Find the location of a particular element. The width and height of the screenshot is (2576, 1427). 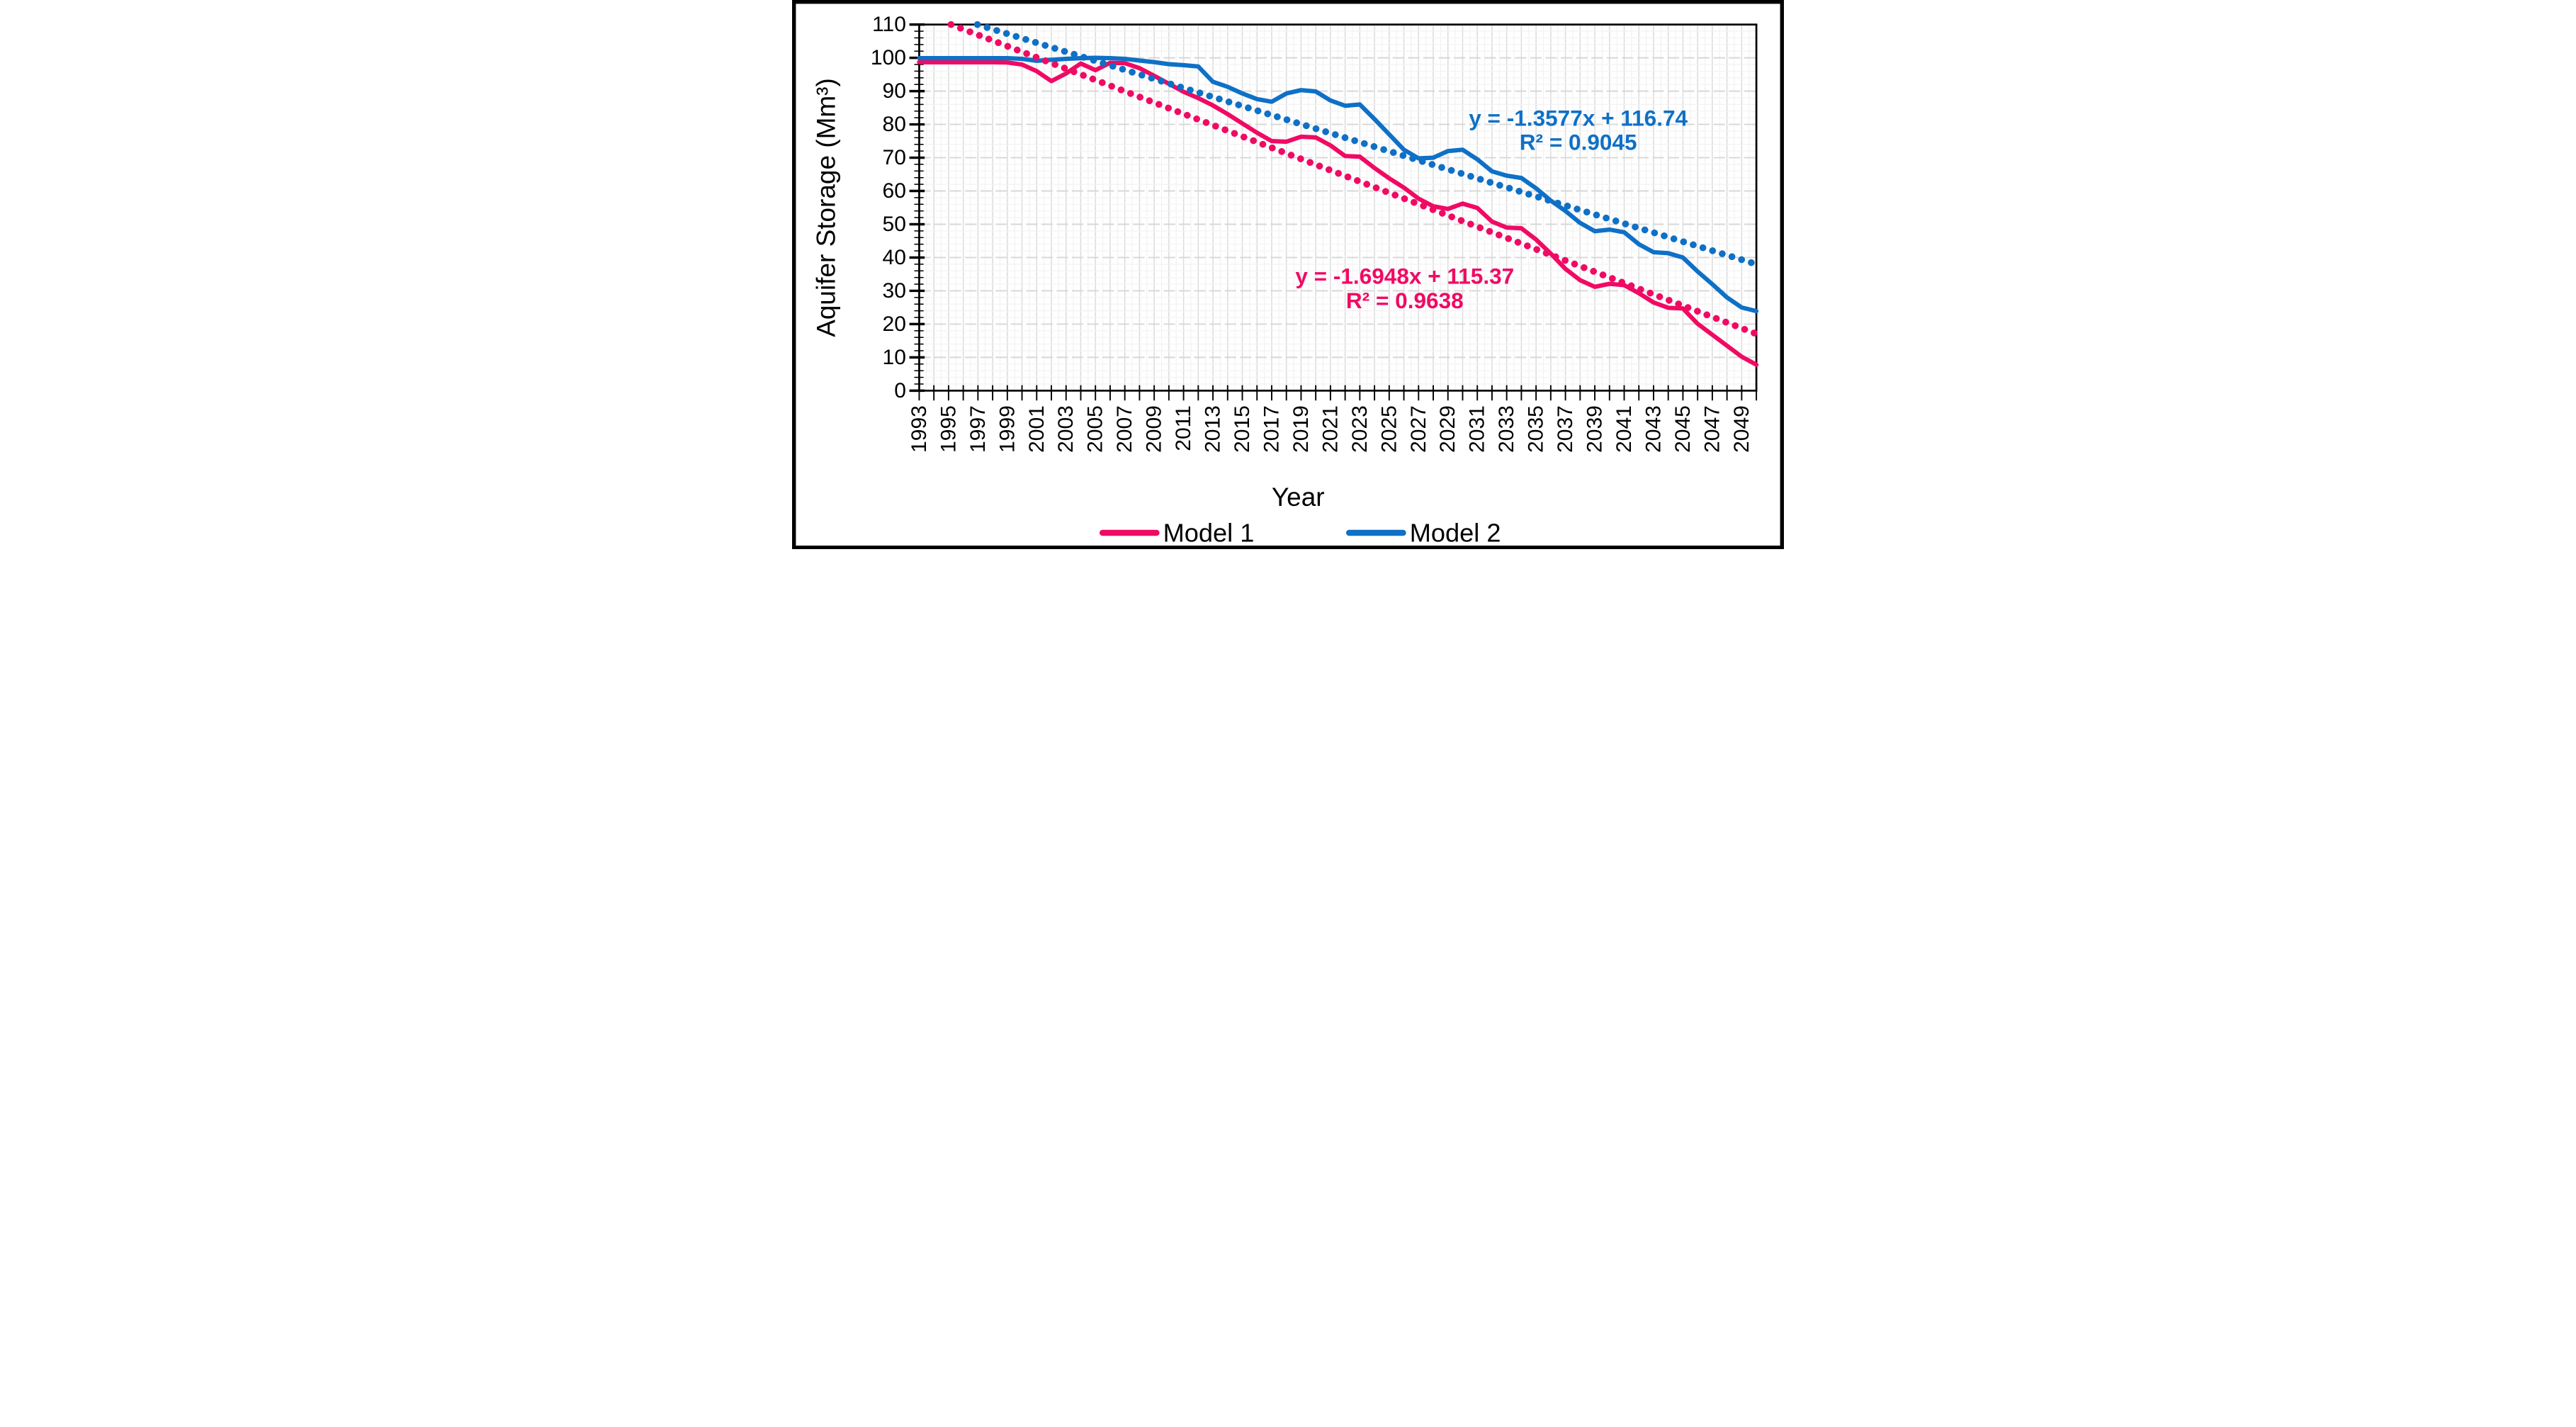

x-tick-label: 2039 is located at coordinates (1595, 429).